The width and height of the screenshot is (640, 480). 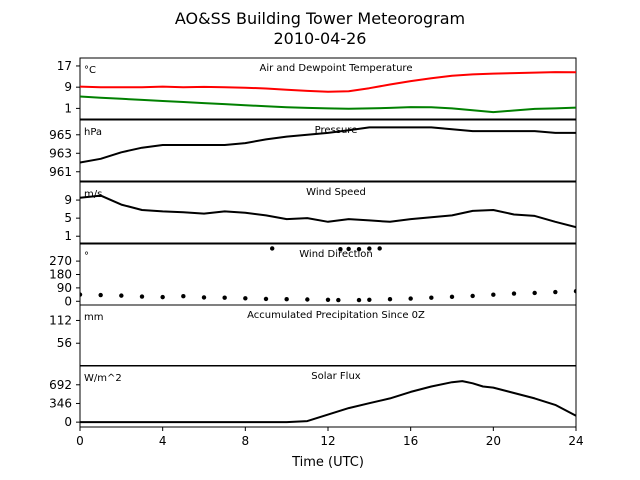 I want to click on y-tick-label: 270, so click(x=60, y=261).